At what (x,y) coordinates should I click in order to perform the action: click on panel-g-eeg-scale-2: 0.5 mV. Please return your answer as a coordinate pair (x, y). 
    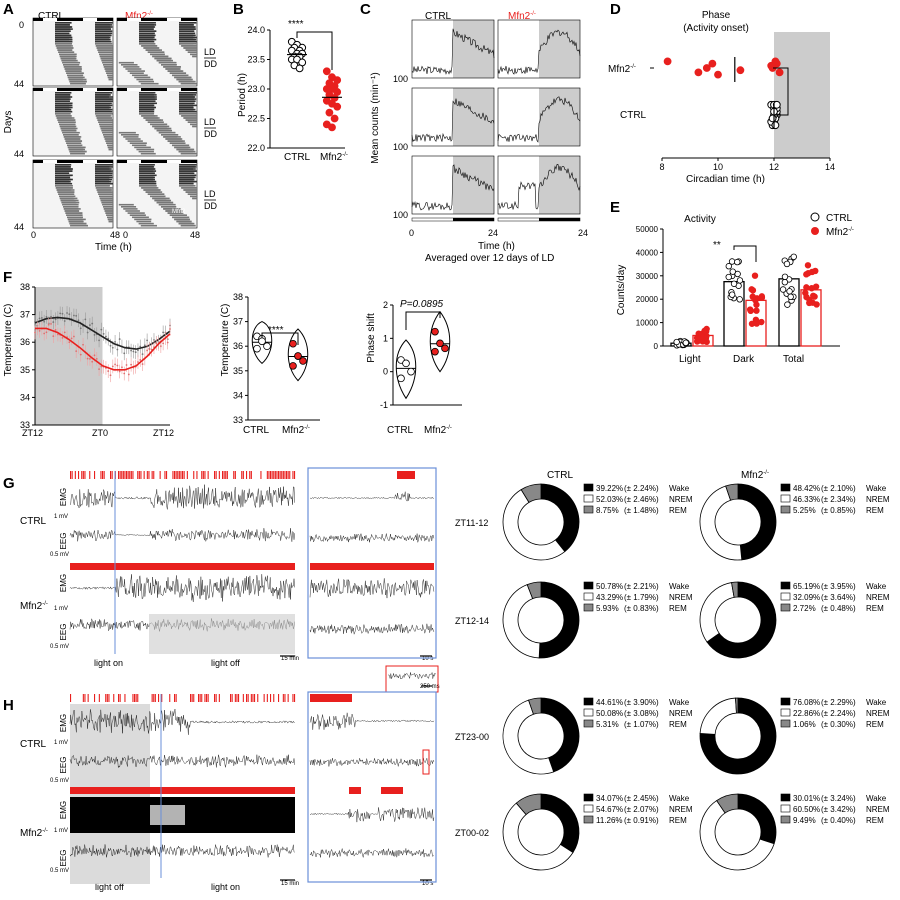
    Looking at the image, I should click on (59, 647).